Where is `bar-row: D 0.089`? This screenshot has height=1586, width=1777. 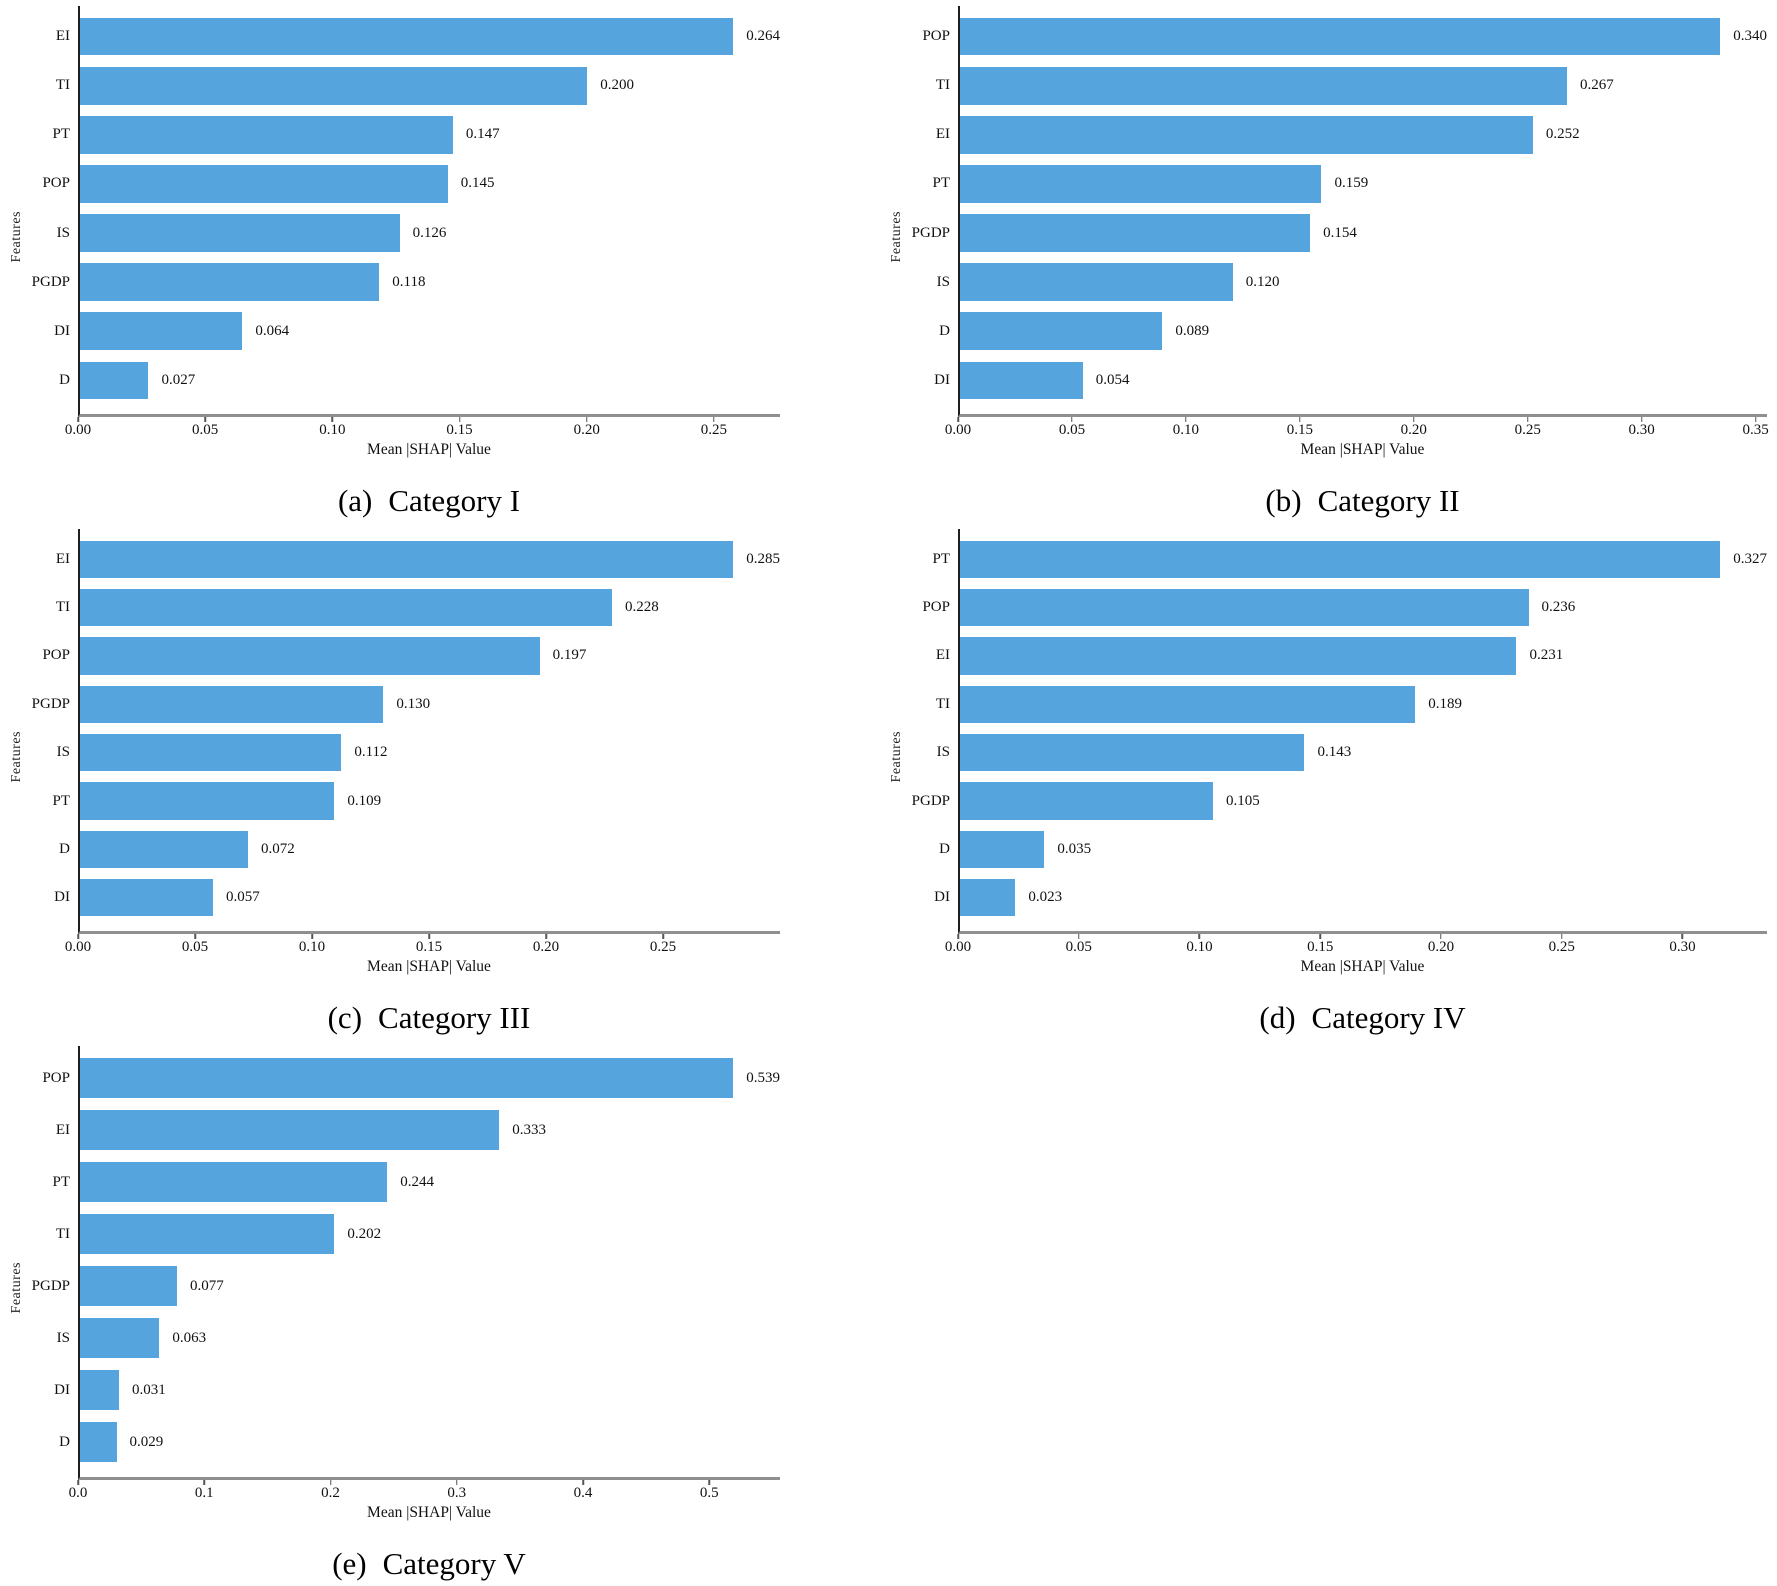
bar-row: D 0.089 is located at coordinates (1353, 331).